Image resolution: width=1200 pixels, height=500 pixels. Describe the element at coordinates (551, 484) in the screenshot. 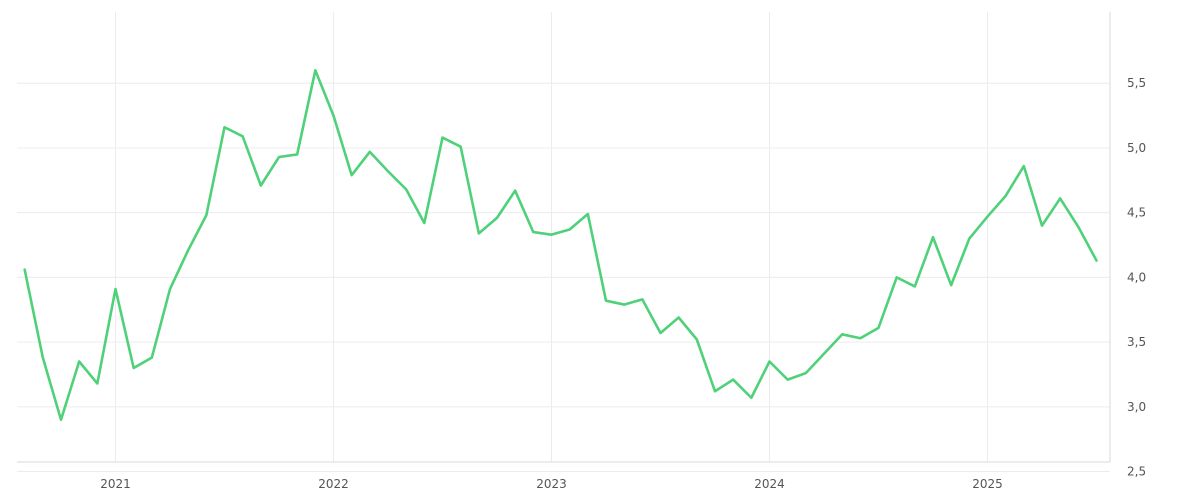

I see `x-tick-label: 2023` at that location.